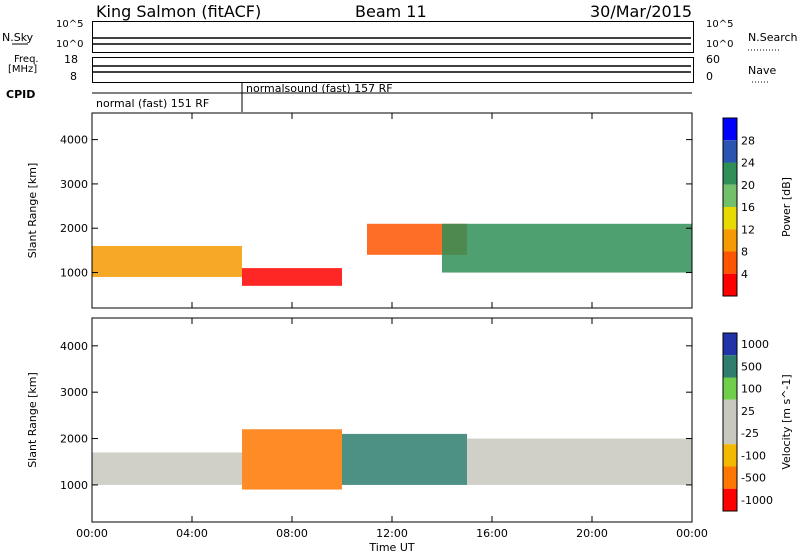 The height and width of the screenshot is (554, 800). What do you see at coordinates (21, 94) in the screenshot?
I see `cpid-label: CPID` at bounding box center [21, 94].